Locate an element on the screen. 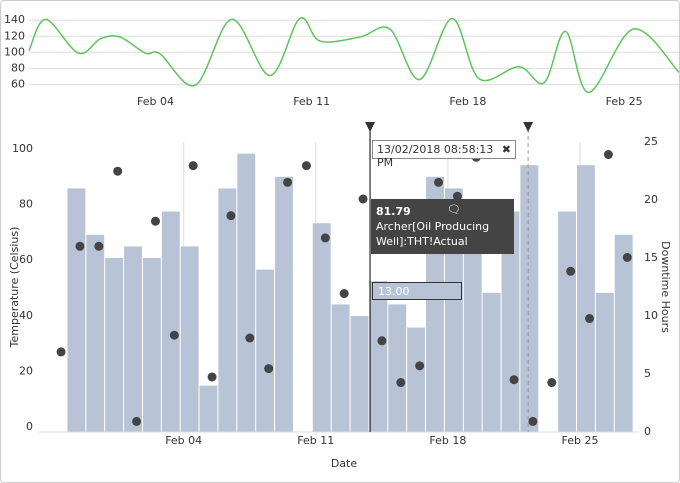  y-tick-label: 20 is located at coordinates (26, 370).